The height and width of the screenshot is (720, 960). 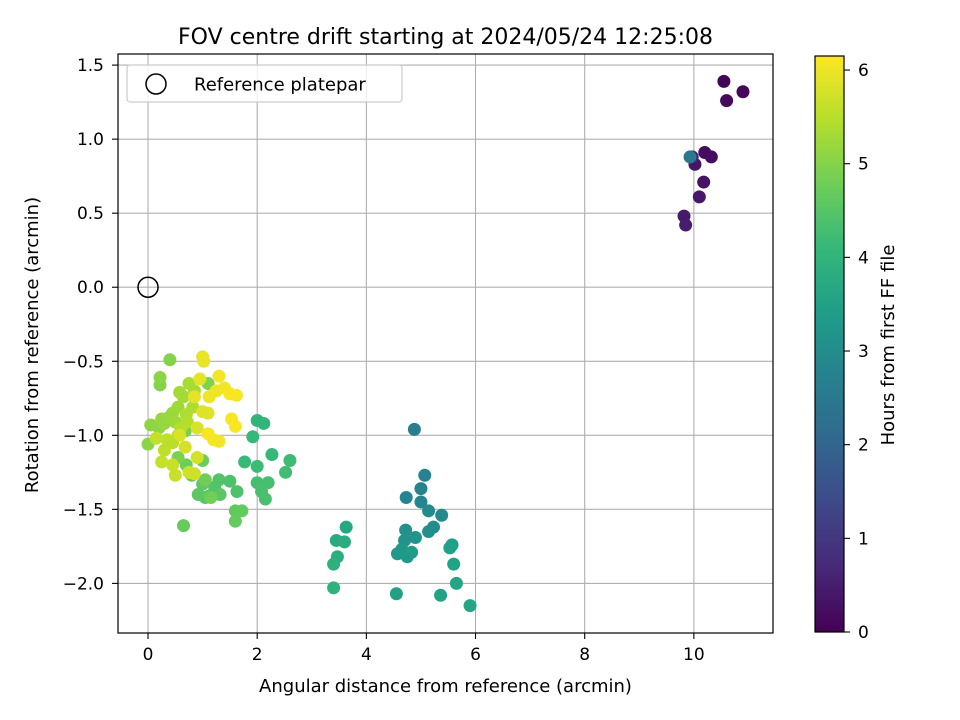 I want to click on legend-marker, so click(x=156, y=84).